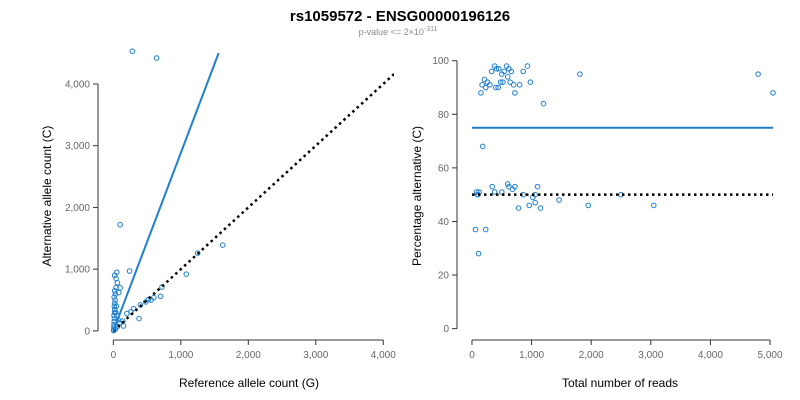 The height and width of the screenshot is (400, 800). What do you see at coordinates (77, 146) in the screenshot?
I see `left-y-tick-label: 3,000` at bounding box center [77, 146].